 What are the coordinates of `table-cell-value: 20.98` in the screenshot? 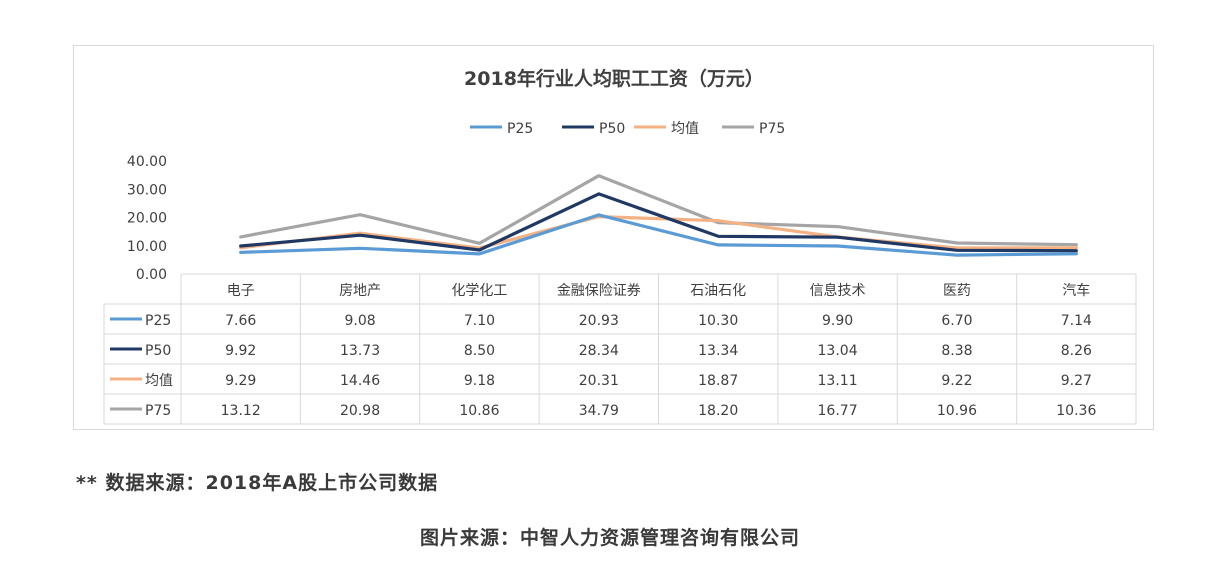 It's located at (360, 411).